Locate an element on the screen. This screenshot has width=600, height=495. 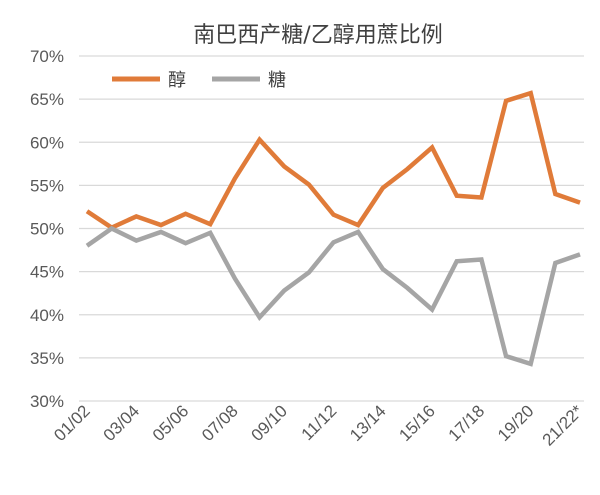
y-tick-label: 65% is located at coordinates (47, 99).